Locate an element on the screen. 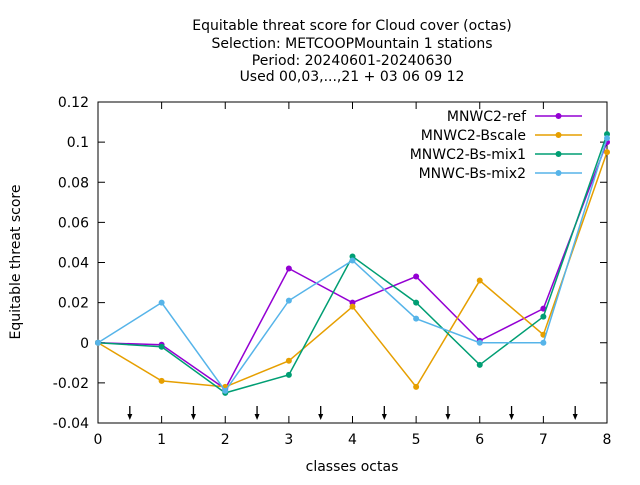 This screenshot has width=640, height=485. y-tick-label: 0.08 is located at coordinates (73, 183).